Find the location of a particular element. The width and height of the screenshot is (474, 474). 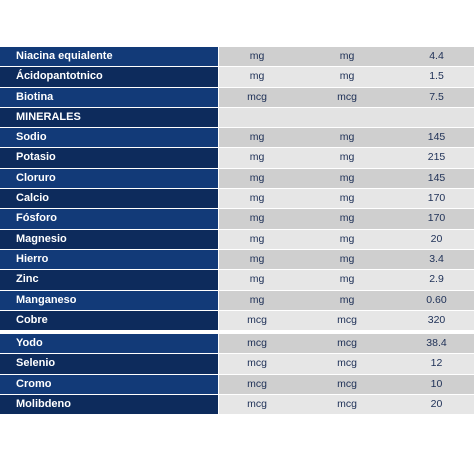

table-row: Cloruro mg mg 145 is located at coordinates (237, 179).